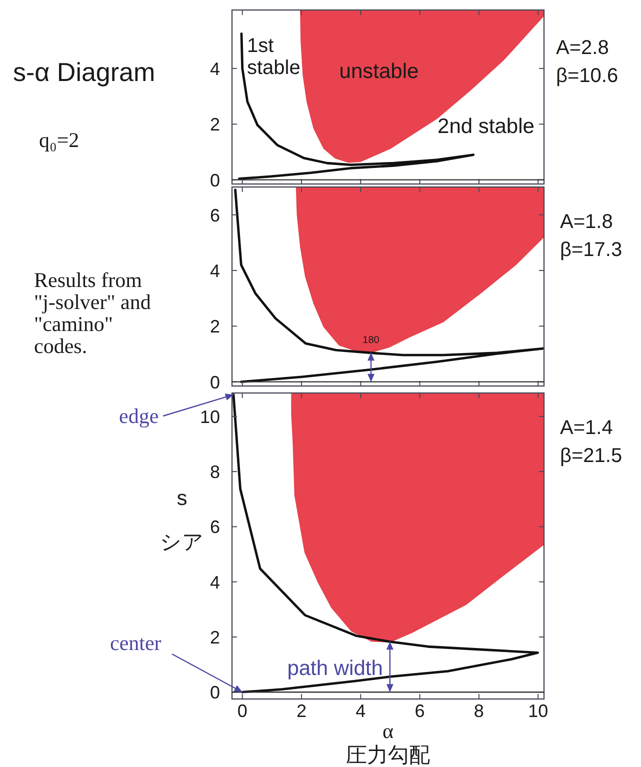  What do you see at coordinates (379, 71) in the screenshot?
I see `annotation: unstable` at bounding box center [379, 71].